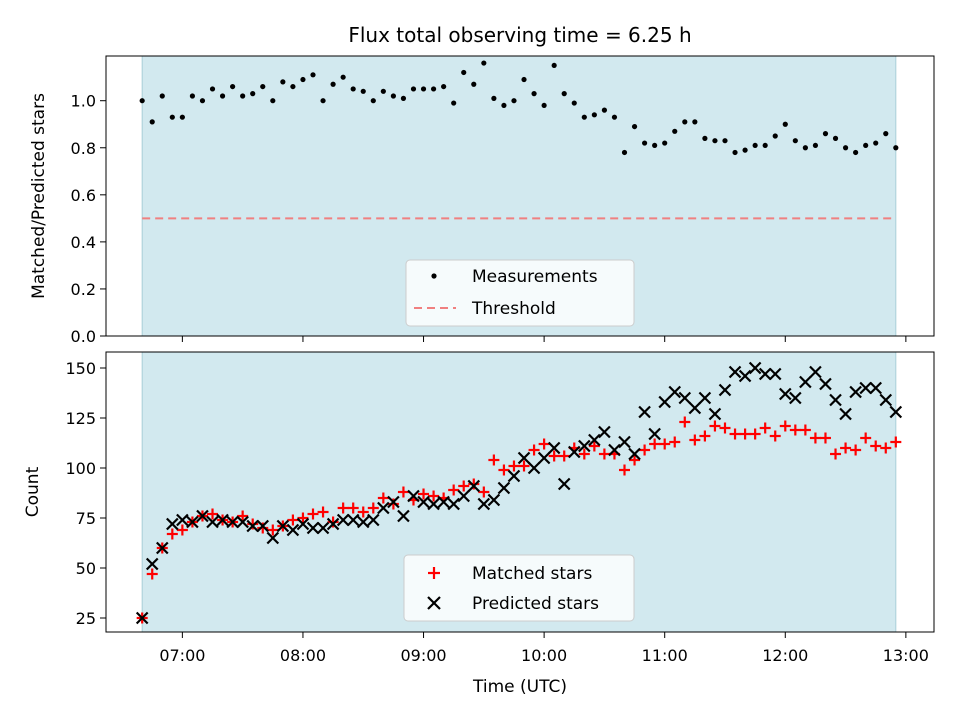 This screenshot has height=720, width=960. I want to click on legend-matched-stars: Matched stars, so click(532, 574).